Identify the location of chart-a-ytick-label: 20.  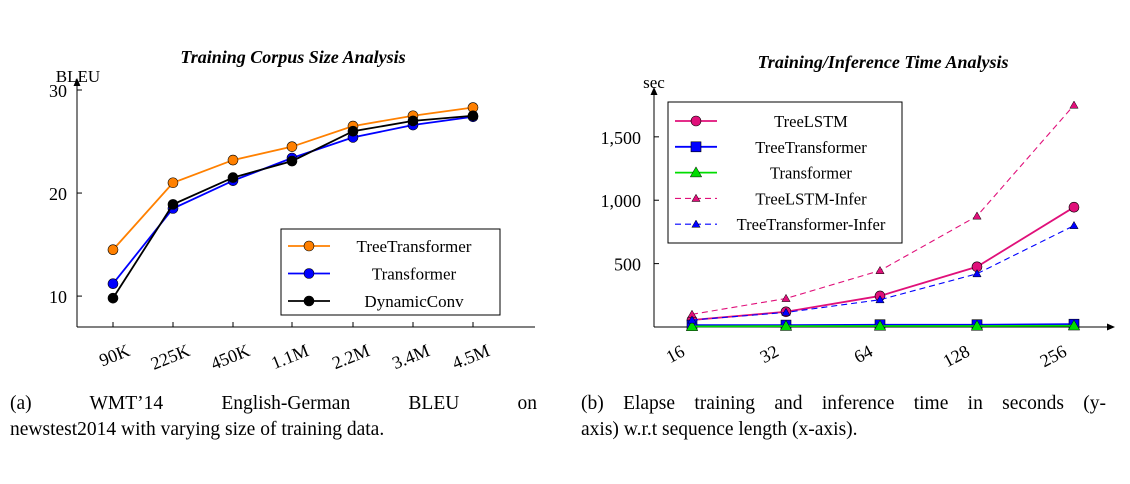
(58, 194).